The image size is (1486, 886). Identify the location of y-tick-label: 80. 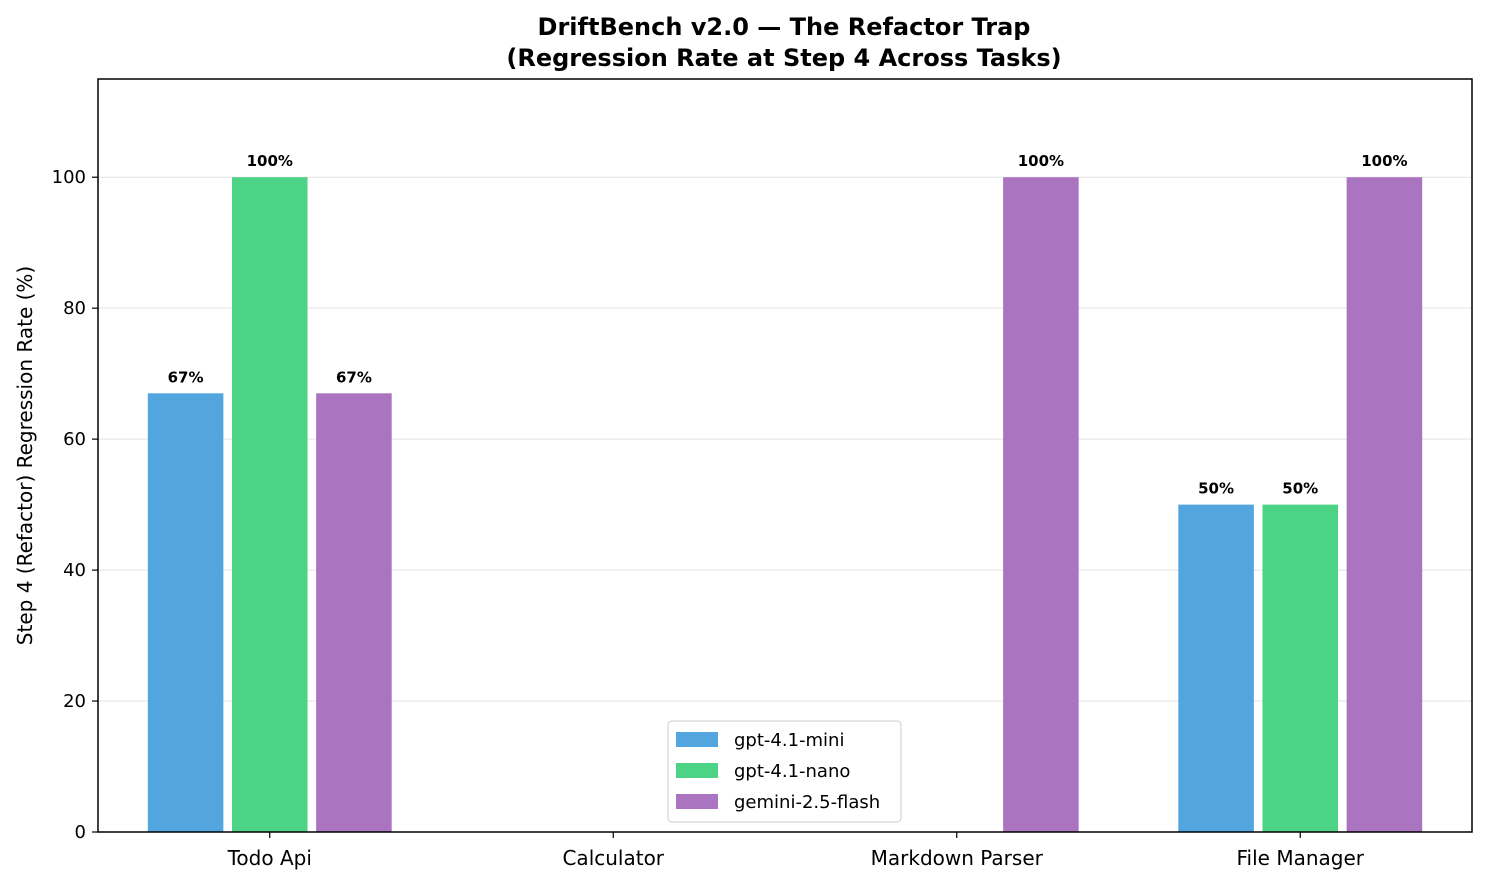
(74, 308).